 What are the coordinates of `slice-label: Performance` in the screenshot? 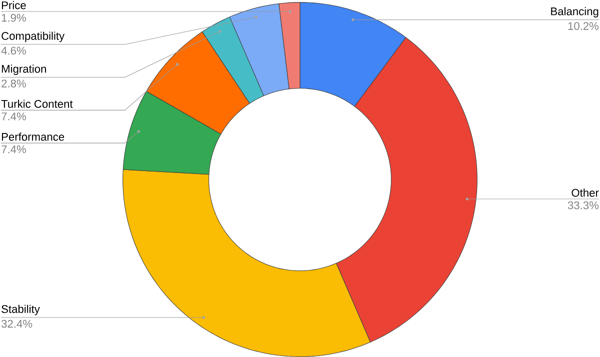 It's located at (33, 136).